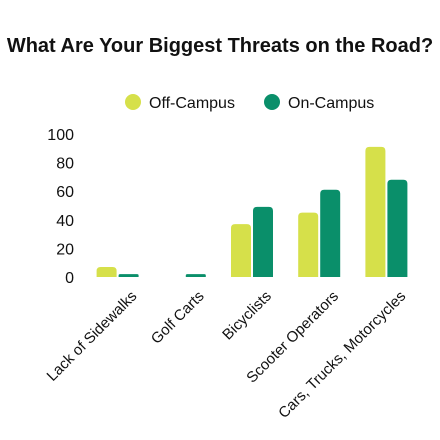 This screenshot has width=440, height=440. What do you see at coordinates (241, 250) in the screenshot?
I see `bar-off-campus-bicyclists` at bounding box center [241, 250].